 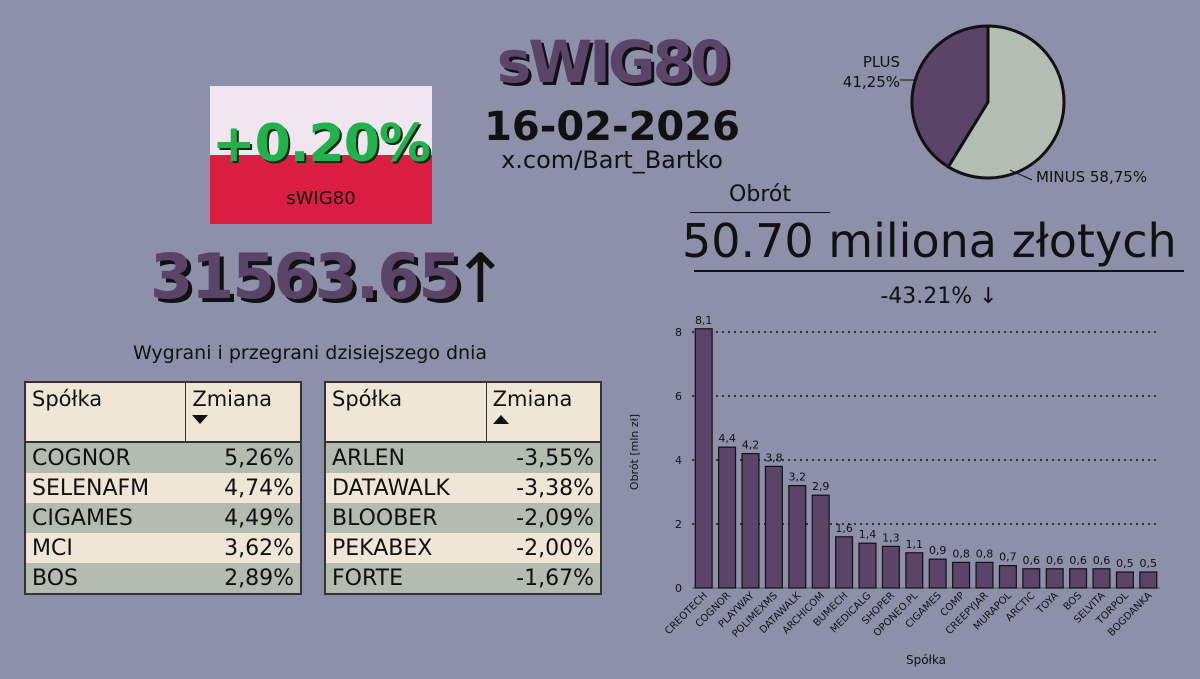 I want to click on company-name: COGNOR, so click(x=105, y=457).